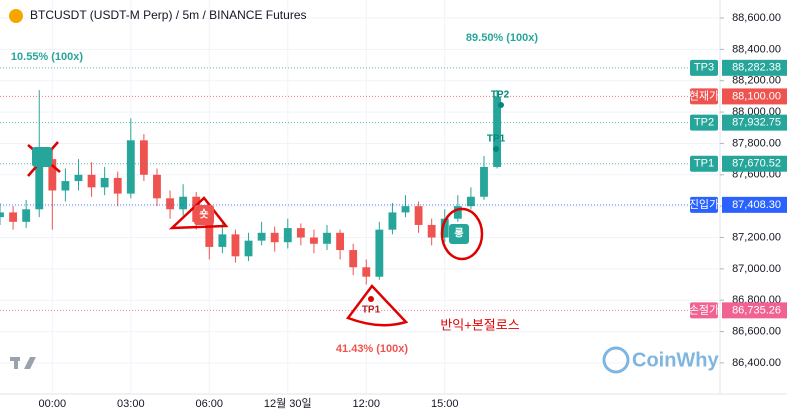 This screenshot has height=414, width=787. Describe the element at coordinates (479, 324) in the screenshot. I see `annotation: 반익+본절로스` at that location.